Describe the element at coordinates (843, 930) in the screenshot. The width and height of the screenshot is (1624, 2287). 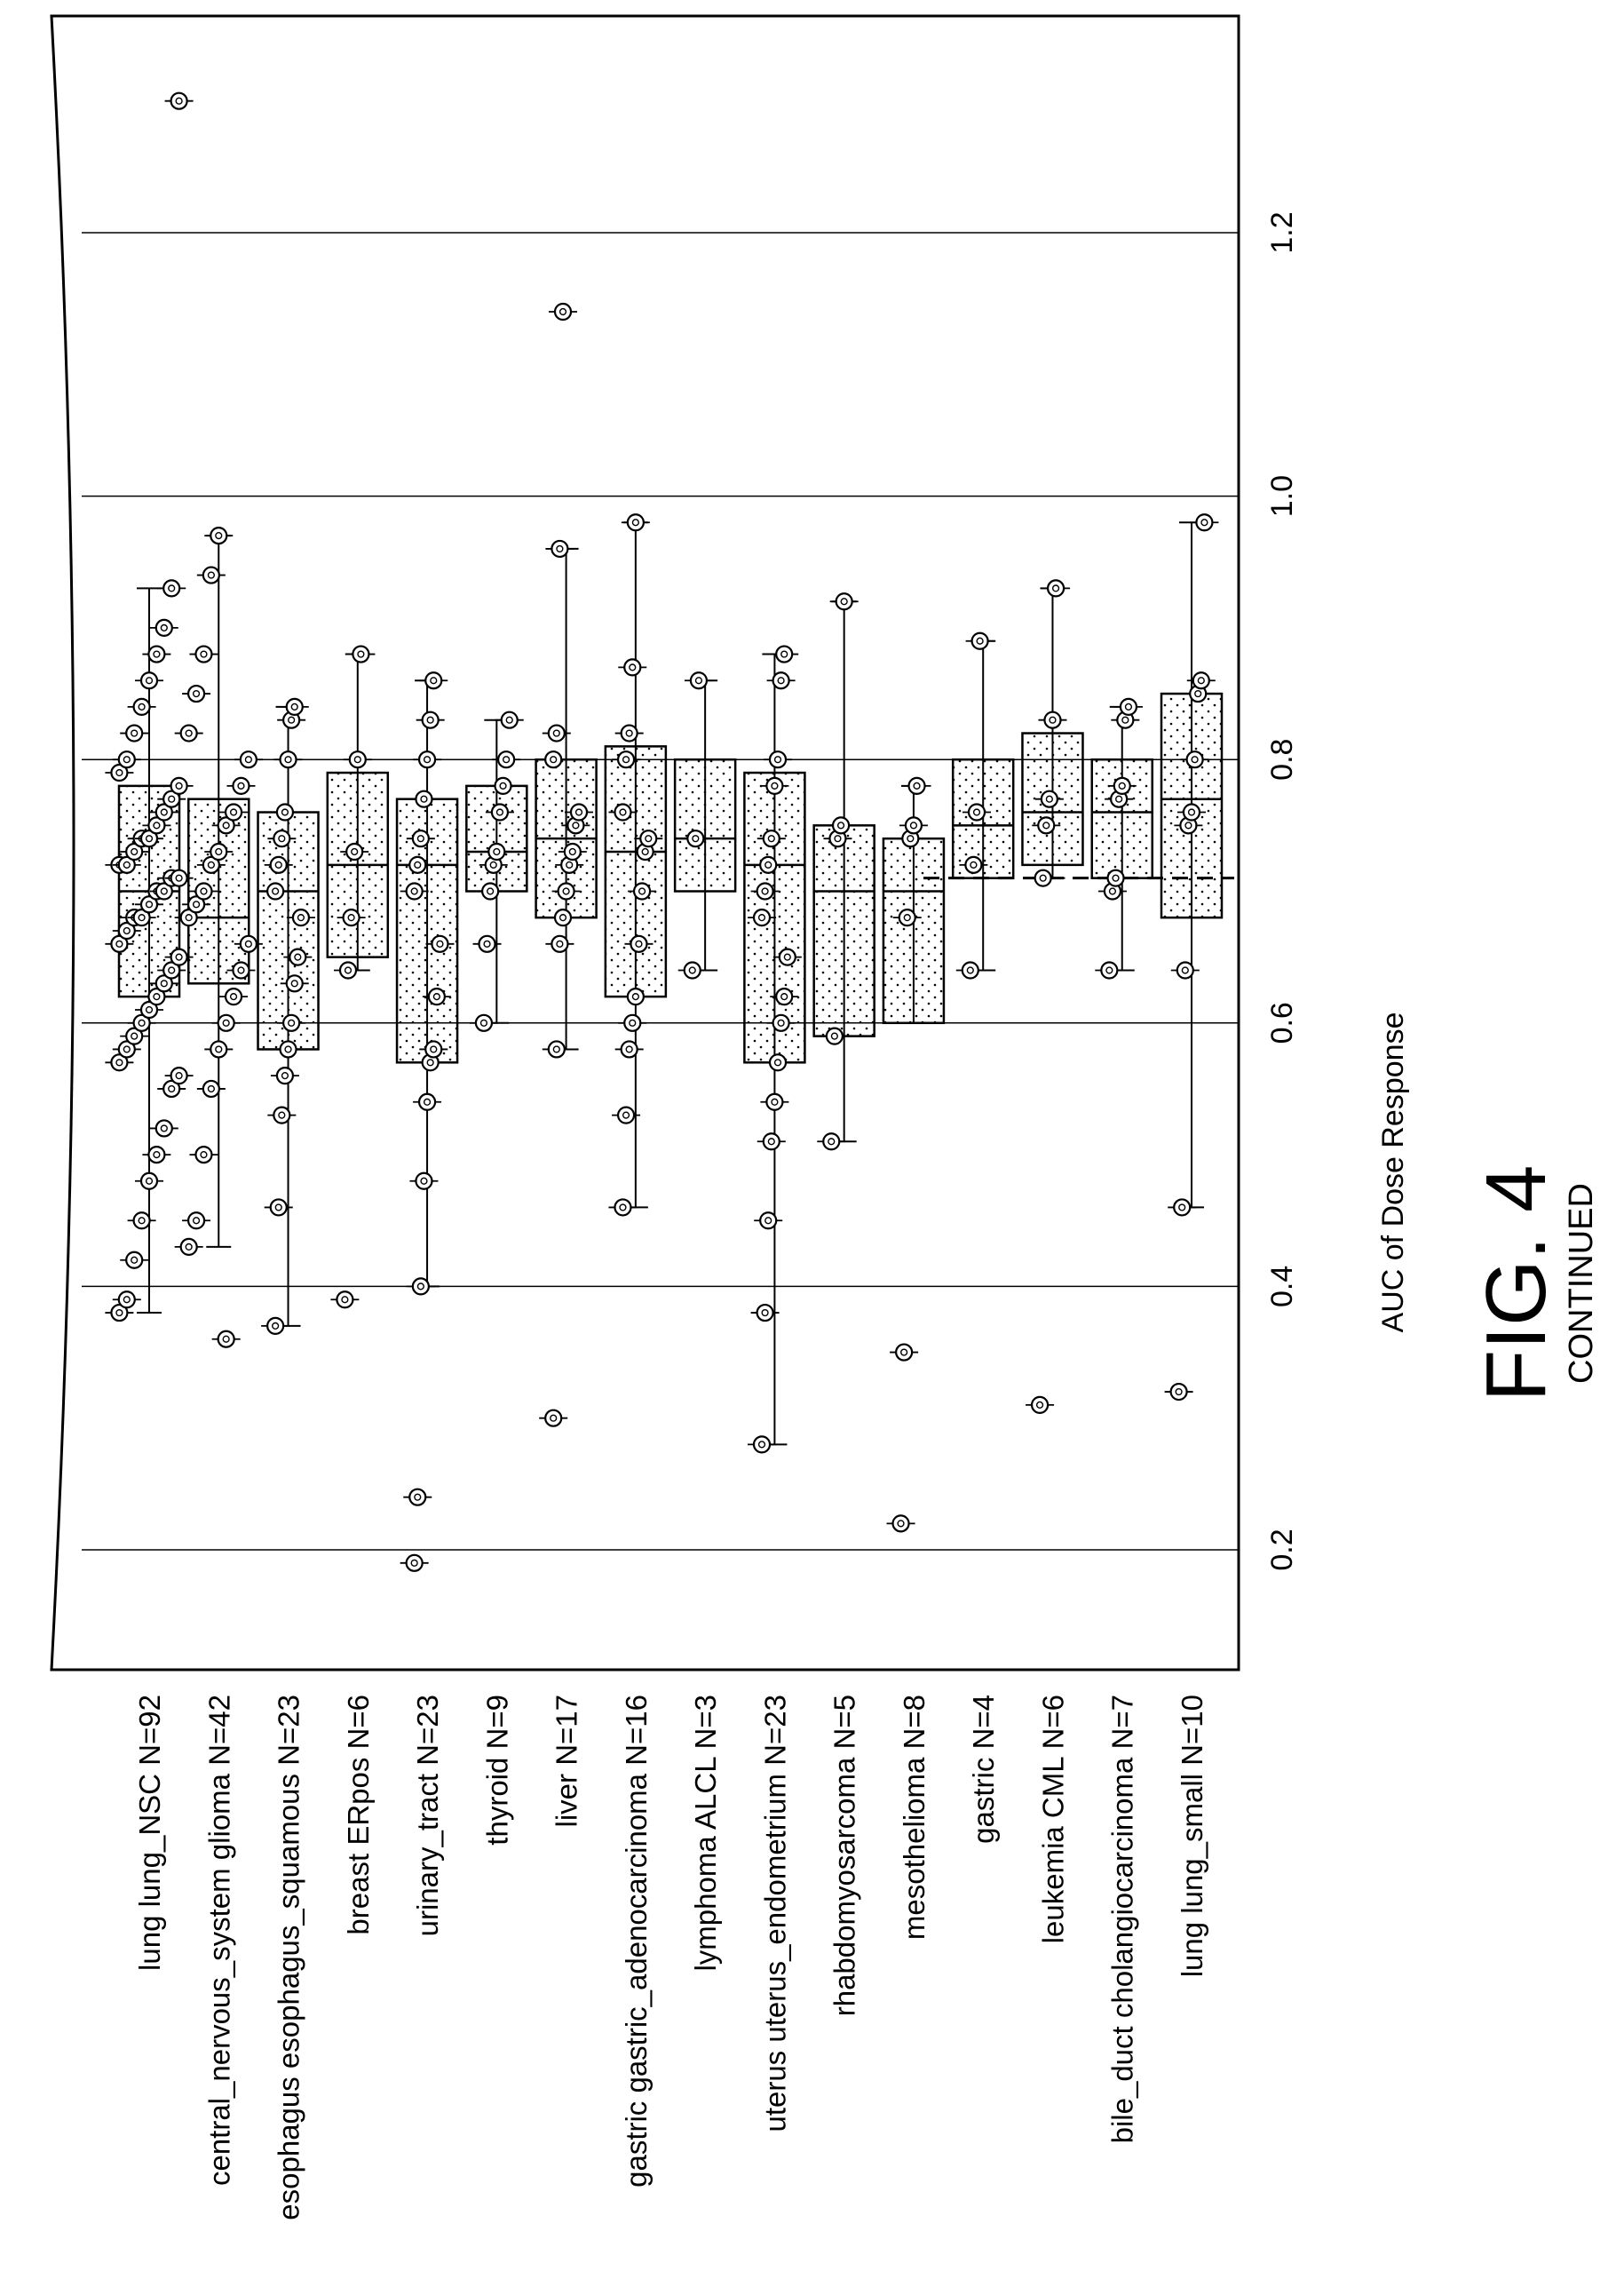
I see `box-iqr` at that location.